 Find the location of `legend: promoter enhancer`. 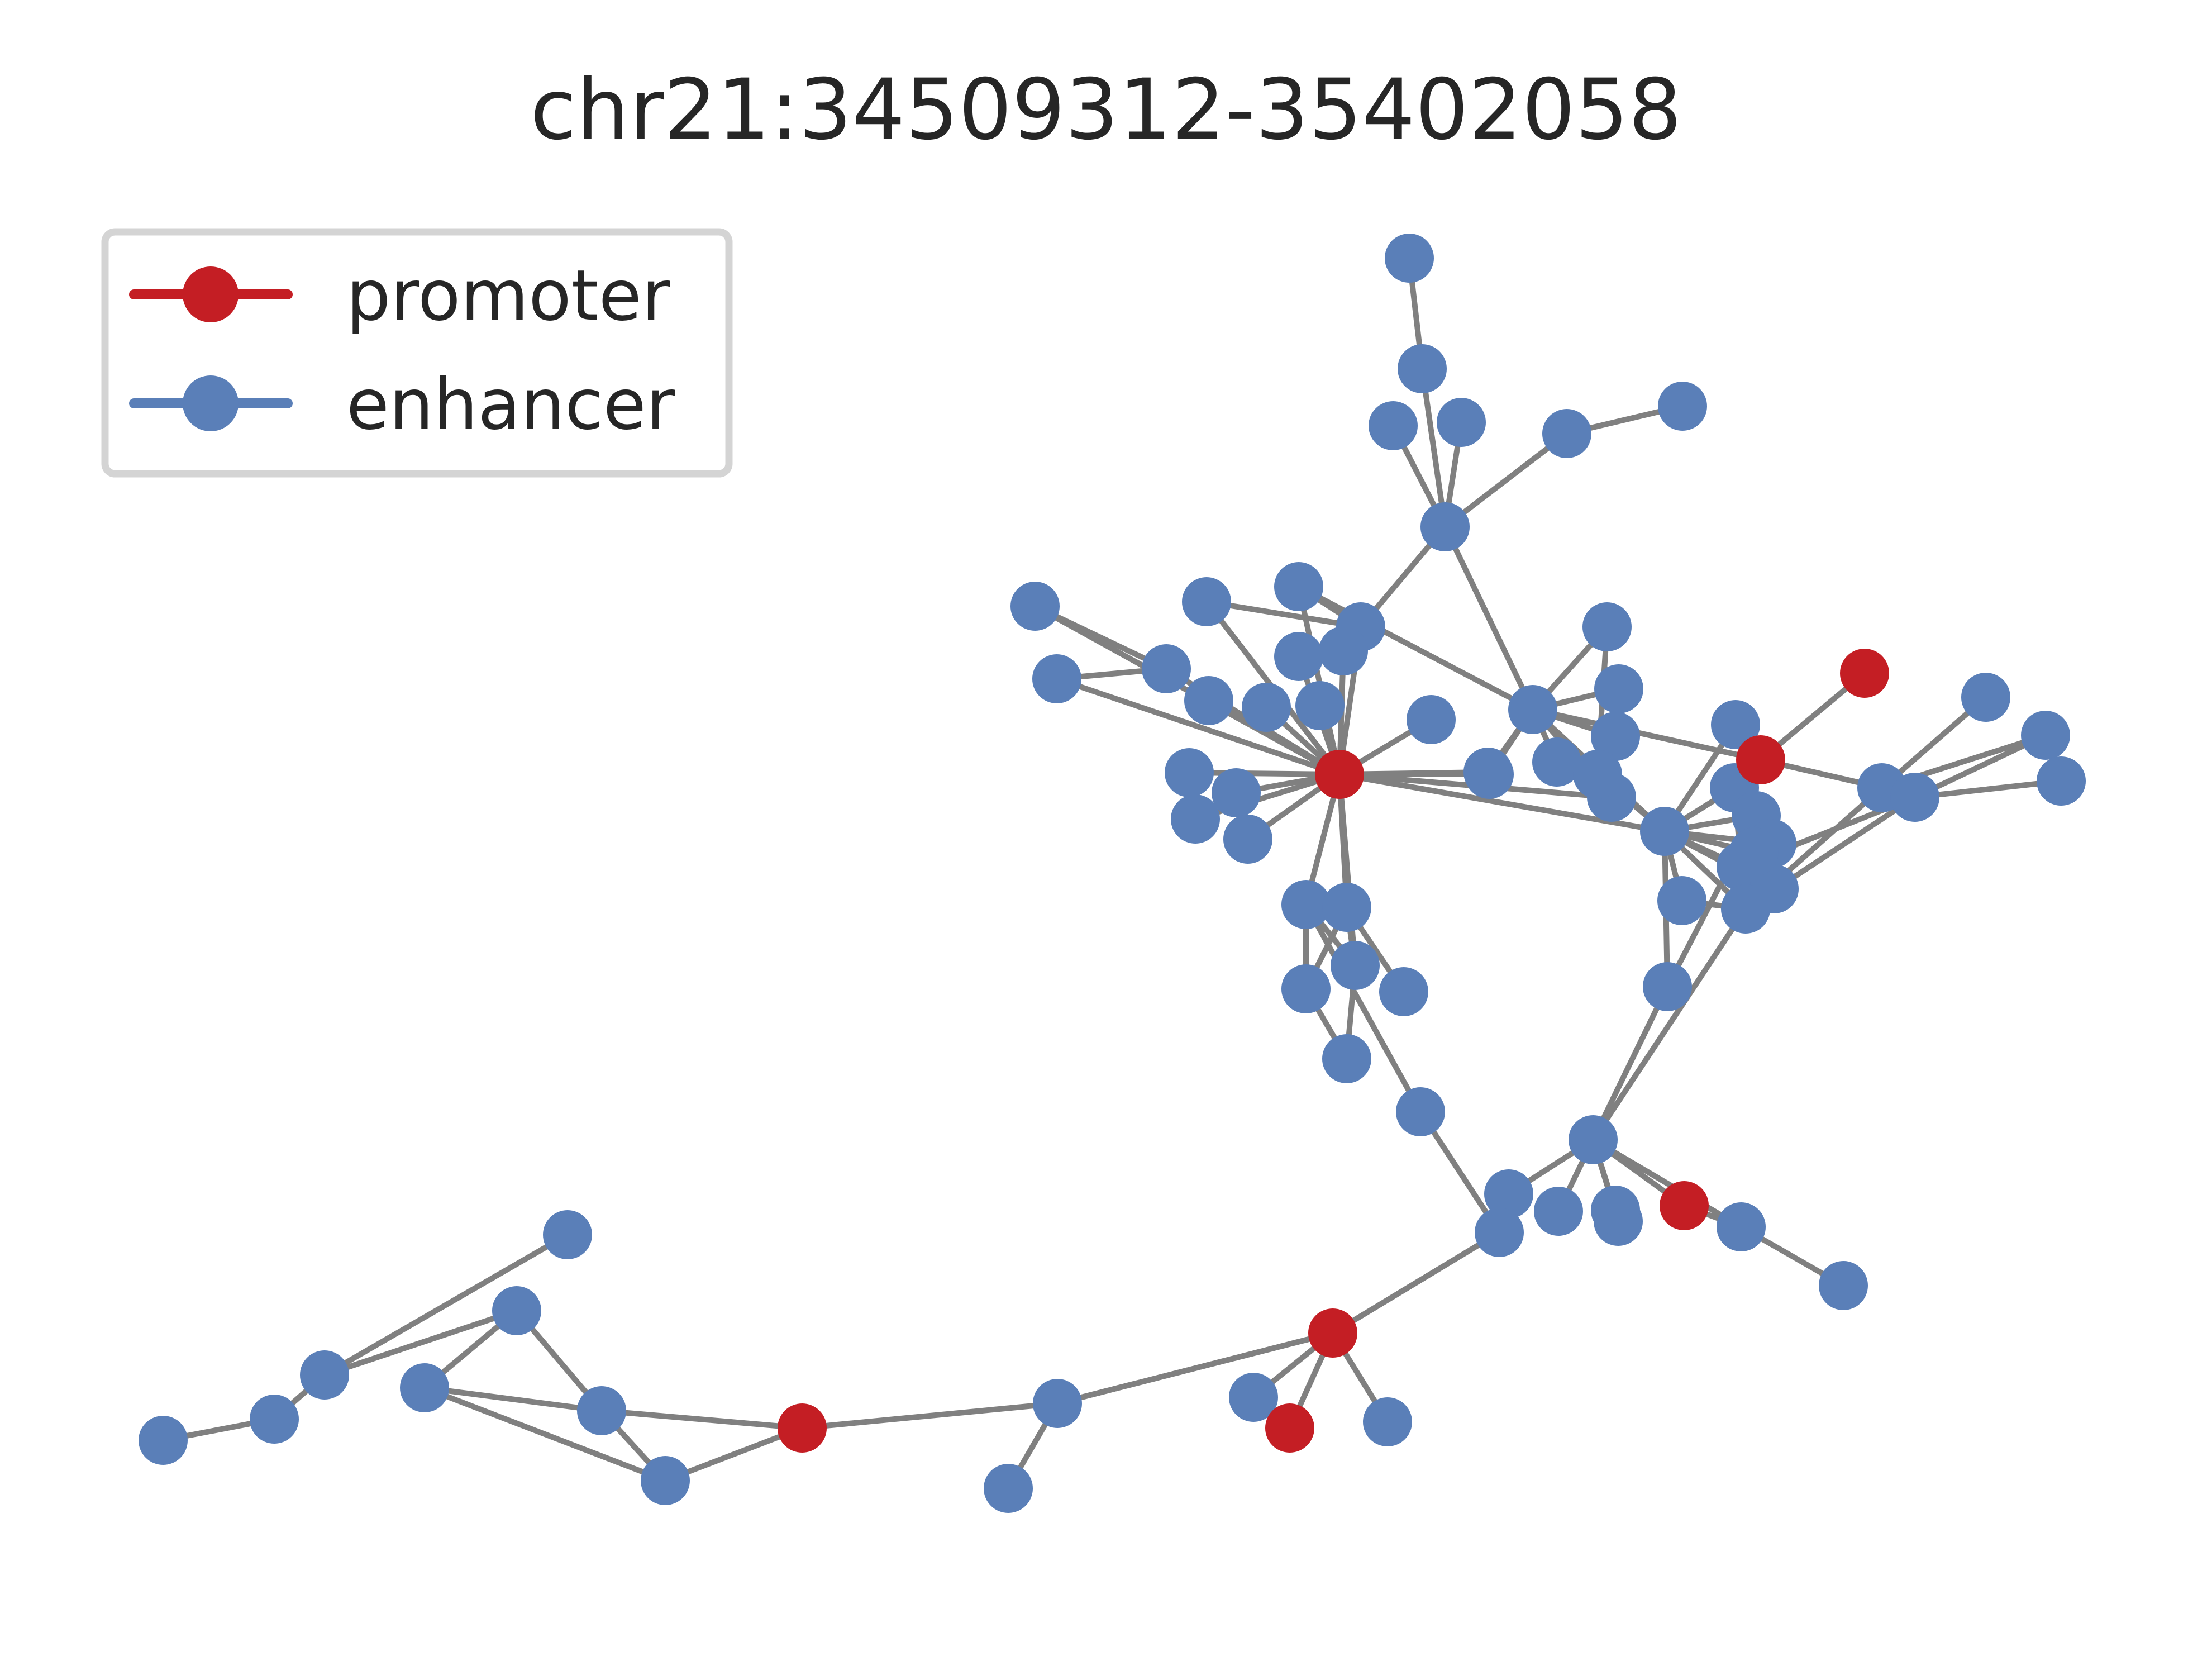

legend: promoter enhancer is located at coordinates (417, 353).